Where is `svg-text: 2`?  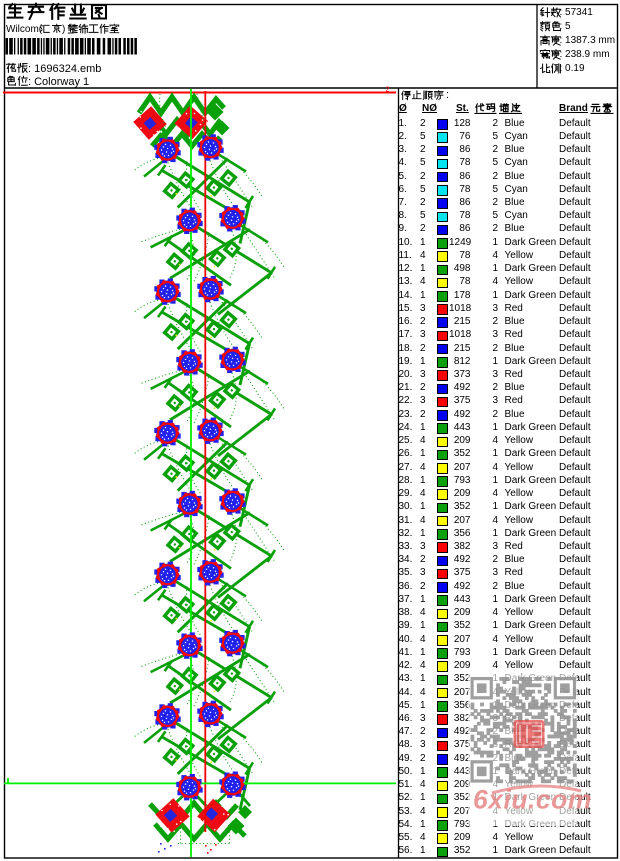
svg-text: 2 is located at coordinates (388, 90).